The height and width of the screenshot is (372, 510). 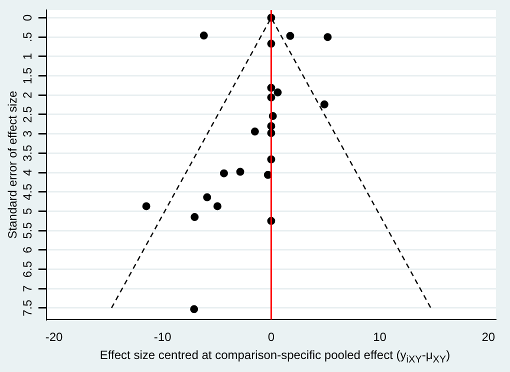 What do you see at coordinates (27, 75) in the screenshot?
I see `y-tick-label: 1.5` at bounding box center [27, 75].